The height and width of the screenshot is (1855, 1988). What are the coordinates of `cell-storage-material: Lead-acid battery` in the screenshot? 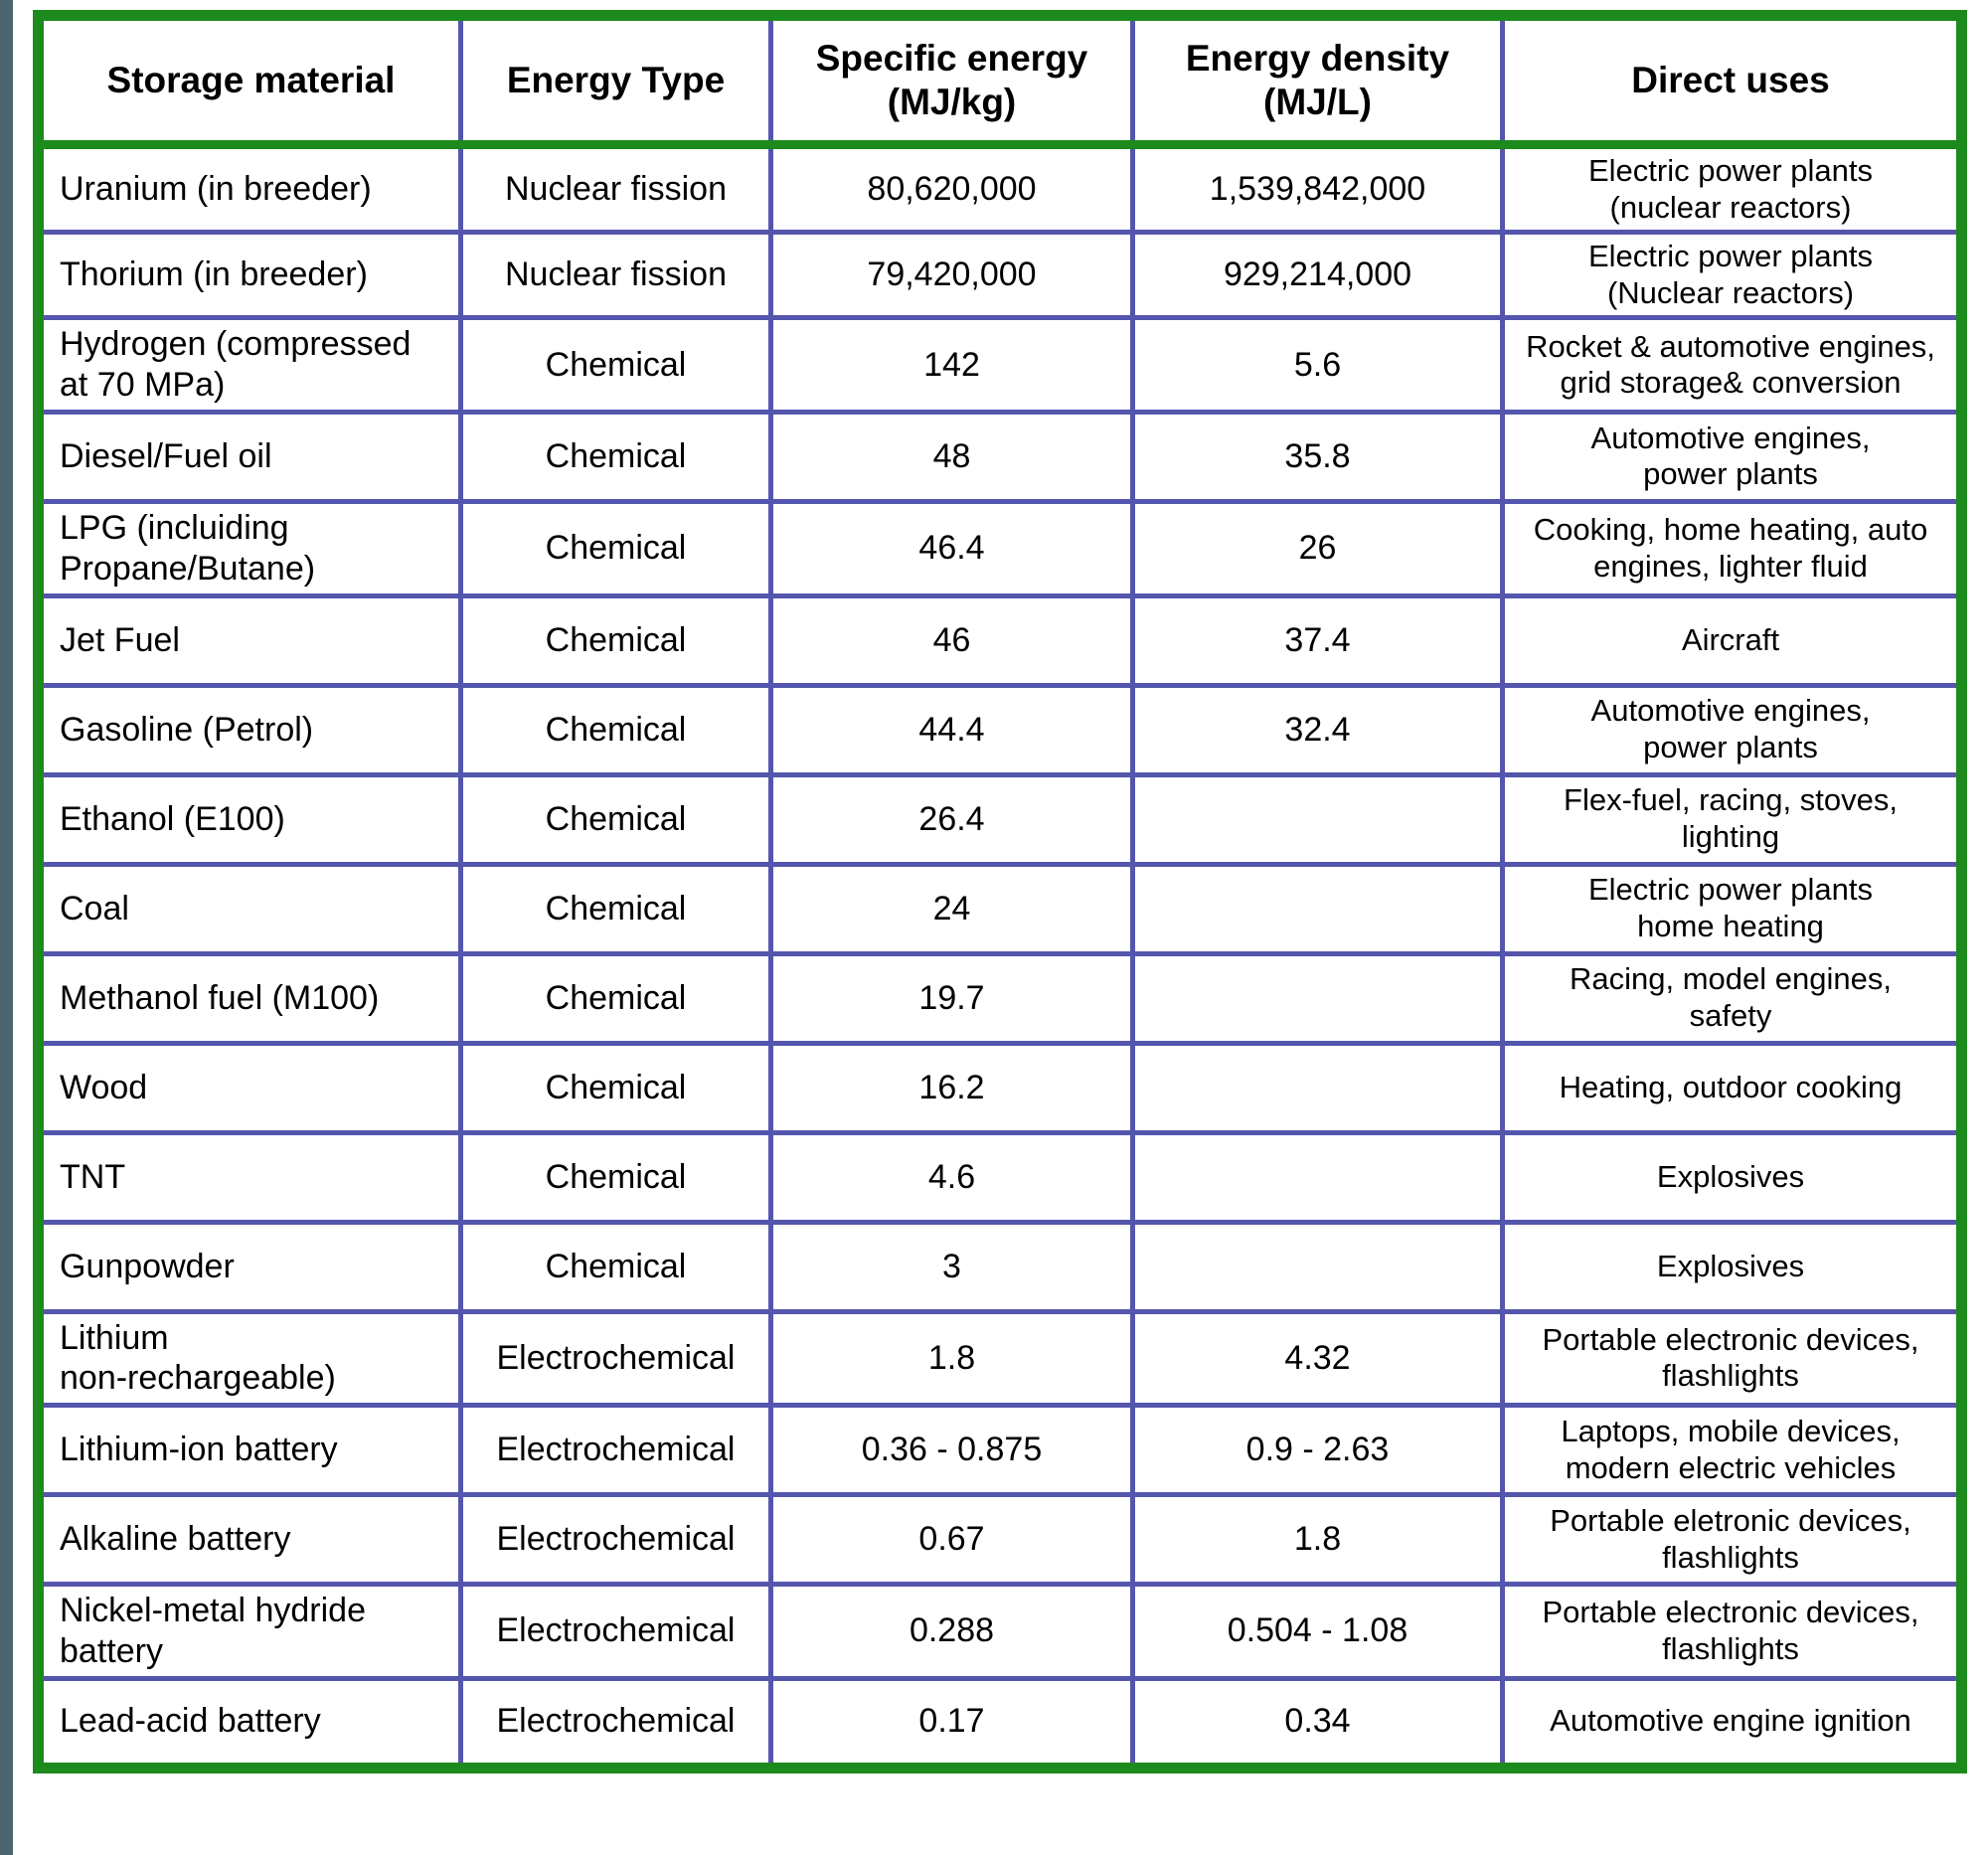 It's located at (249, 1723).